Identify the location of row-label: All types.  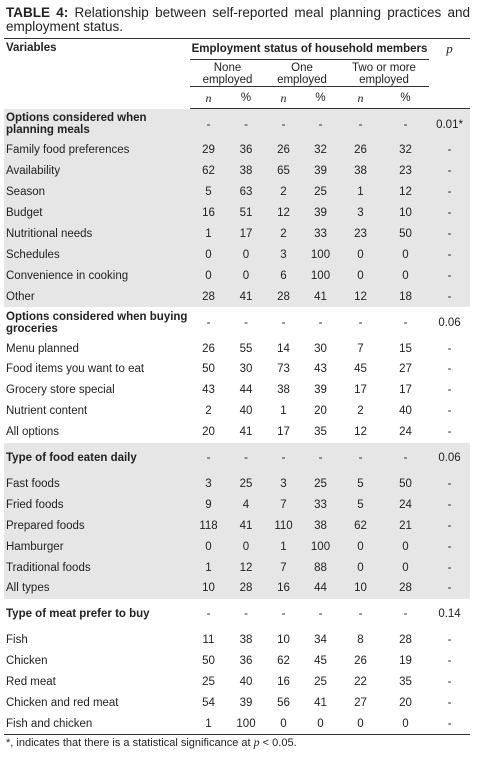
(28, 588).